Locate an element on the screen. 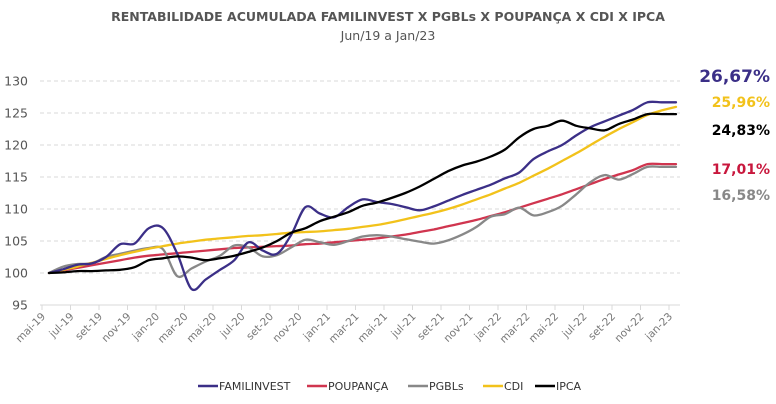 The height and width of the screenshot is (404, 776). end-label-familinvest: 26,67% is located at coordinates (734, 77).